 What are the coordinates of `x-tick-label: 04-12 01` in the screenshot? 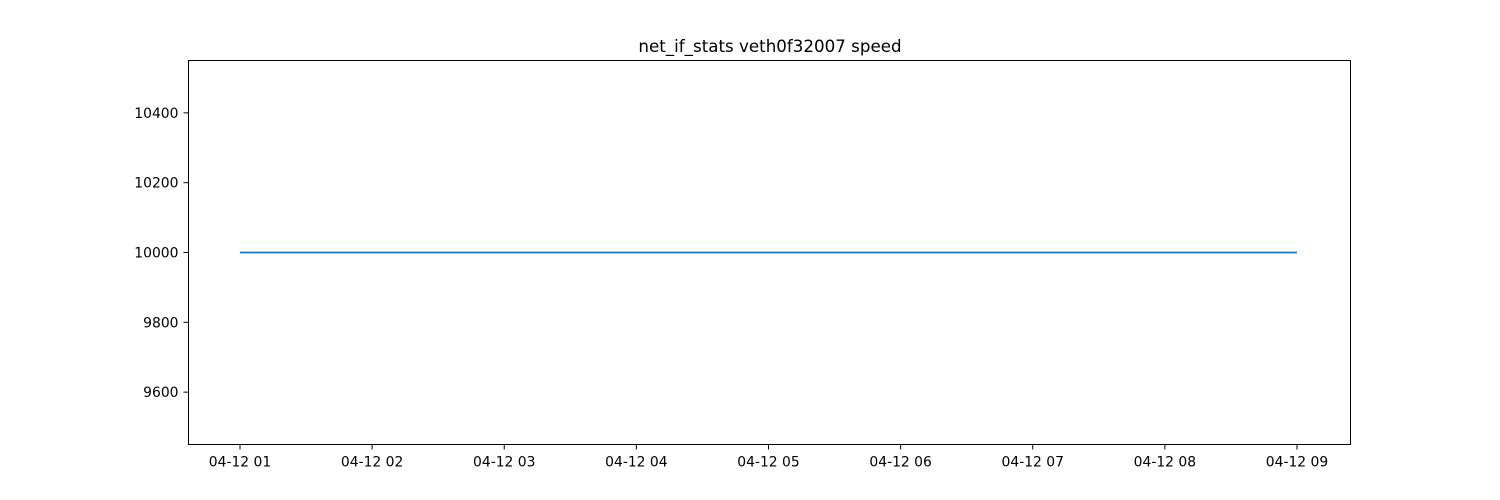 It's located at (240, 463).